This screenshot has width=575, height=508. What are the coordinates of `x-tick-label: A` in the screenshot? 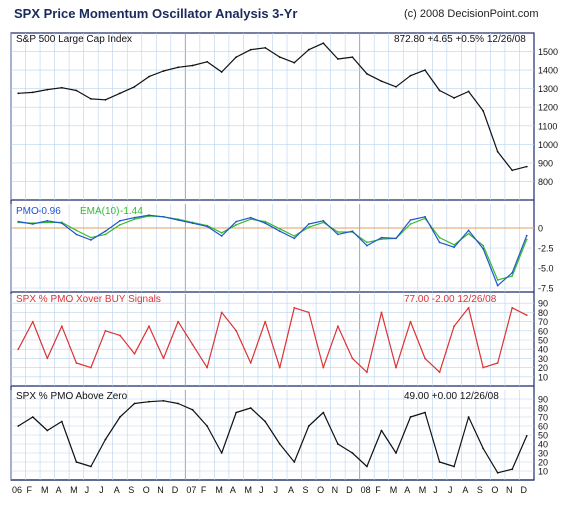 It's located at (407, 490).